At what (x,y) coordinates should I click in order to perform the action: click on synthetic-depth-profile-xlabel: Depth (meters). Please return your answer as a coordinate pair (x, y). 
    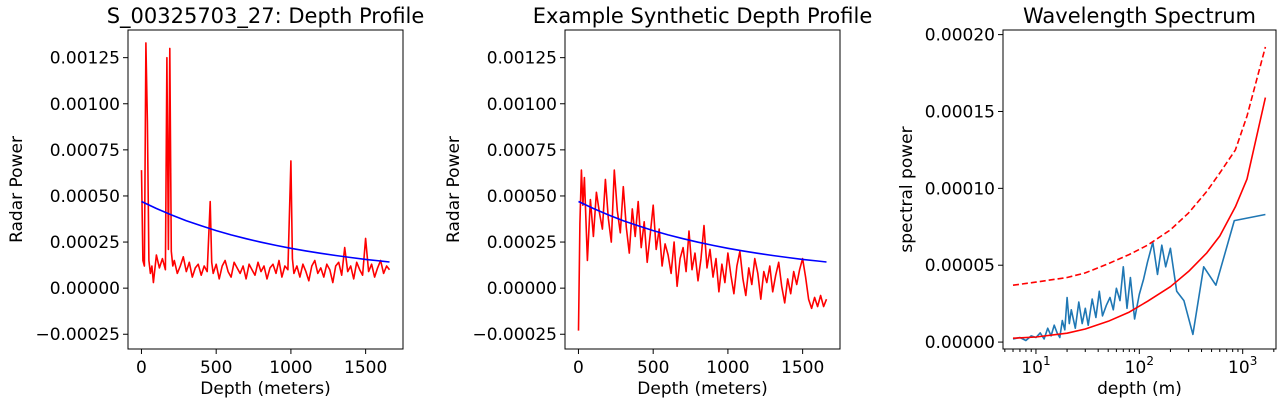
    Looking at the image, I should click on (702, 389).